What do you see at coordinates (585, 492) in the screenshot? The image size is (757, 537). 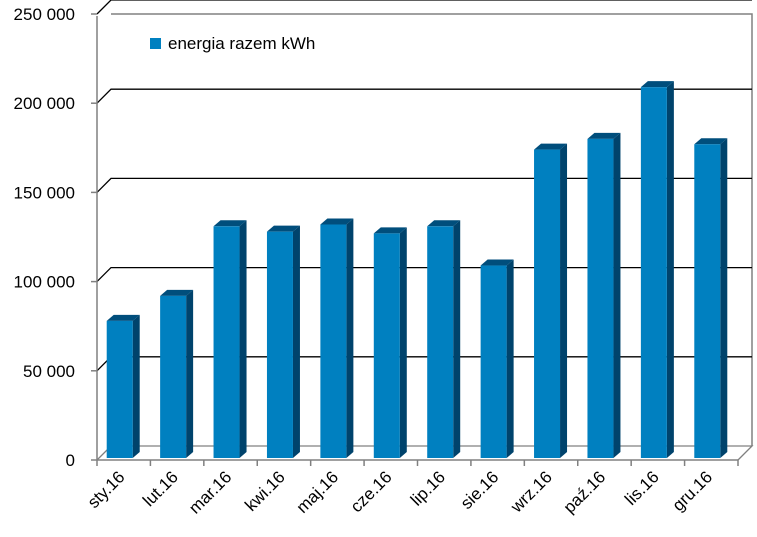 I see `x-tick-label: paź.16` at bounding box center [585, 492].